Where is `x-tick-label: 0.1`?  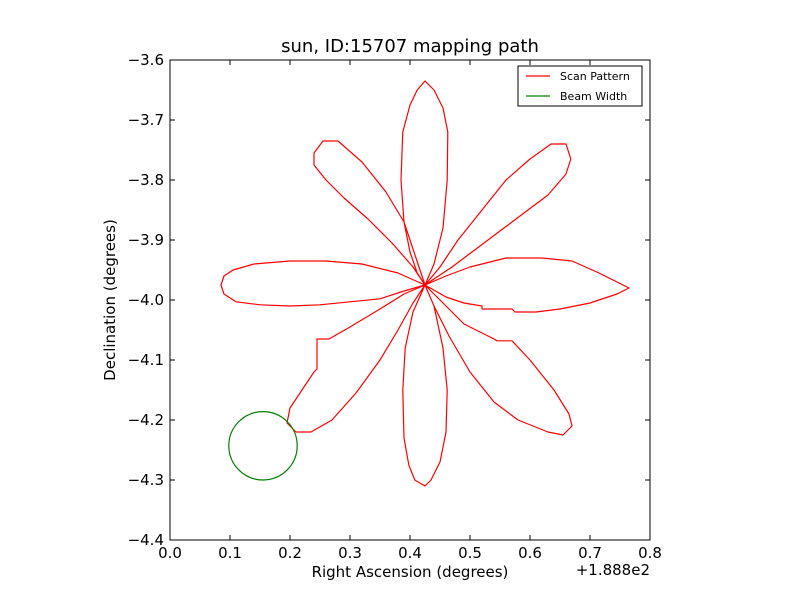
x-tick-label: 0.1 is located at coordinates (230, 553).